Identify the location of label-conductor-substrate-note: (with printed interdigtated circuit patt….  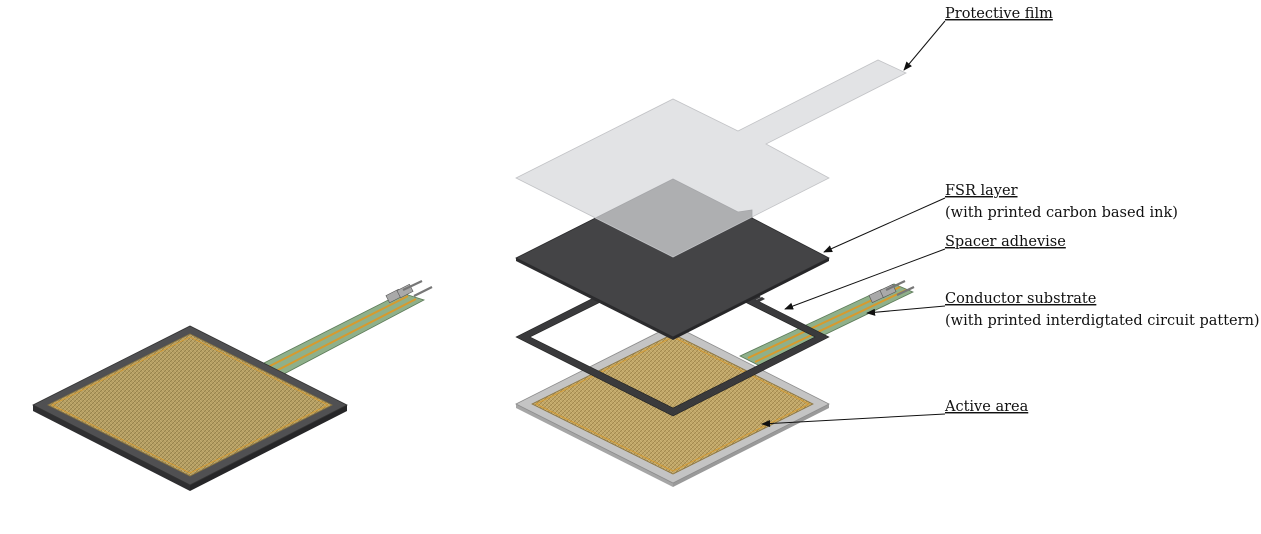
(1102, 321).